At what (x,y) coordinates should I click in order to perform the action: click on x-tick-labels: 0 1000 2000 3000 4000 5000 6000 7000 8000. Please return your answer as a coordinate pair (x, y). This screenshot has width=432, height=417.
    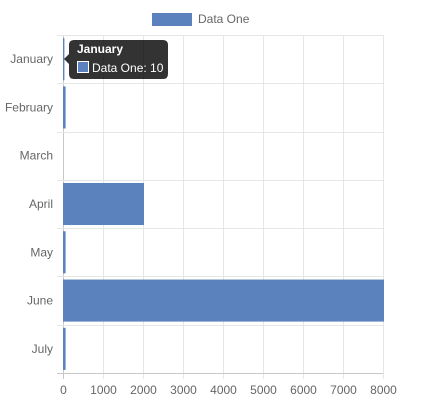
    Looking at the image, I should click on (228, 390).